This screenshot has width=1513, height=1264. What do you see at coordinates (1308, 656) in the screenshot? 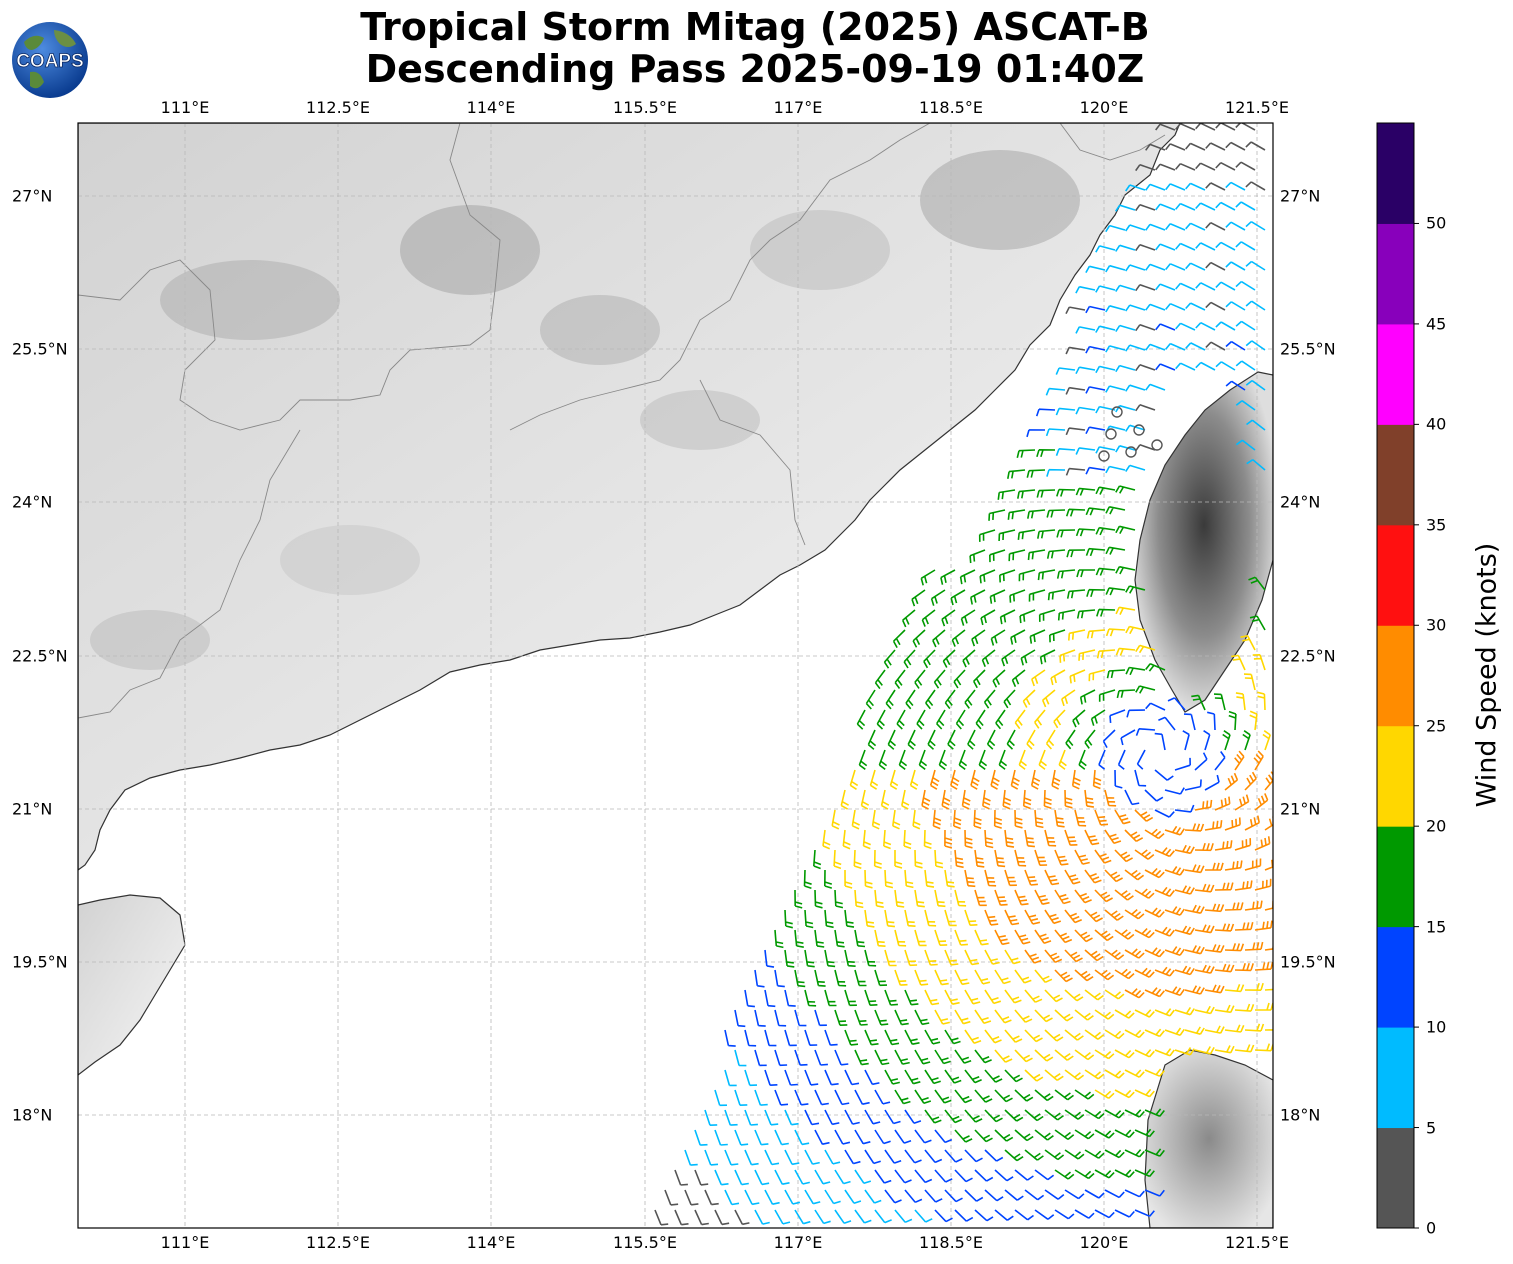
I see `lat-tick-right: 22.5°N` at bounding box center [1308, 656].